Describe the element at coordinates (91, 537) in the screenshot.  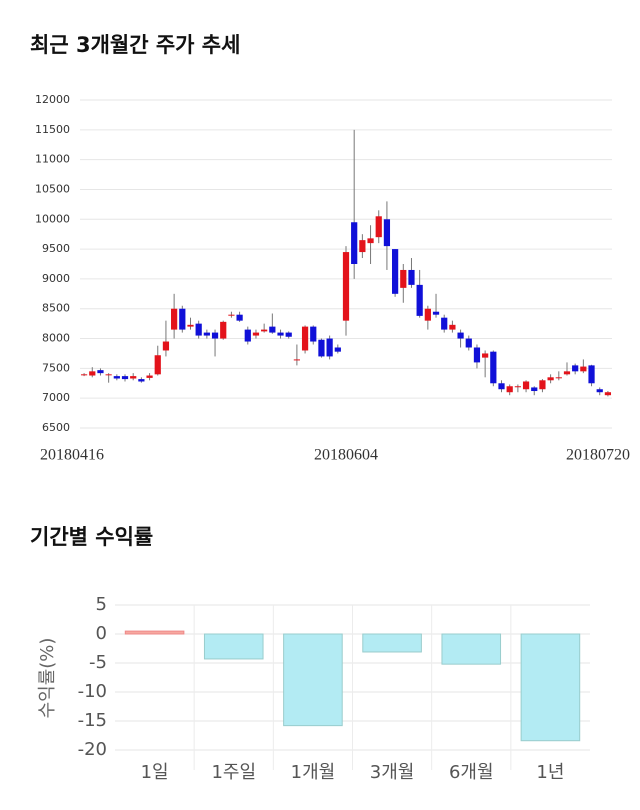
I see `chart-title: 기간별 수익률` at that location.